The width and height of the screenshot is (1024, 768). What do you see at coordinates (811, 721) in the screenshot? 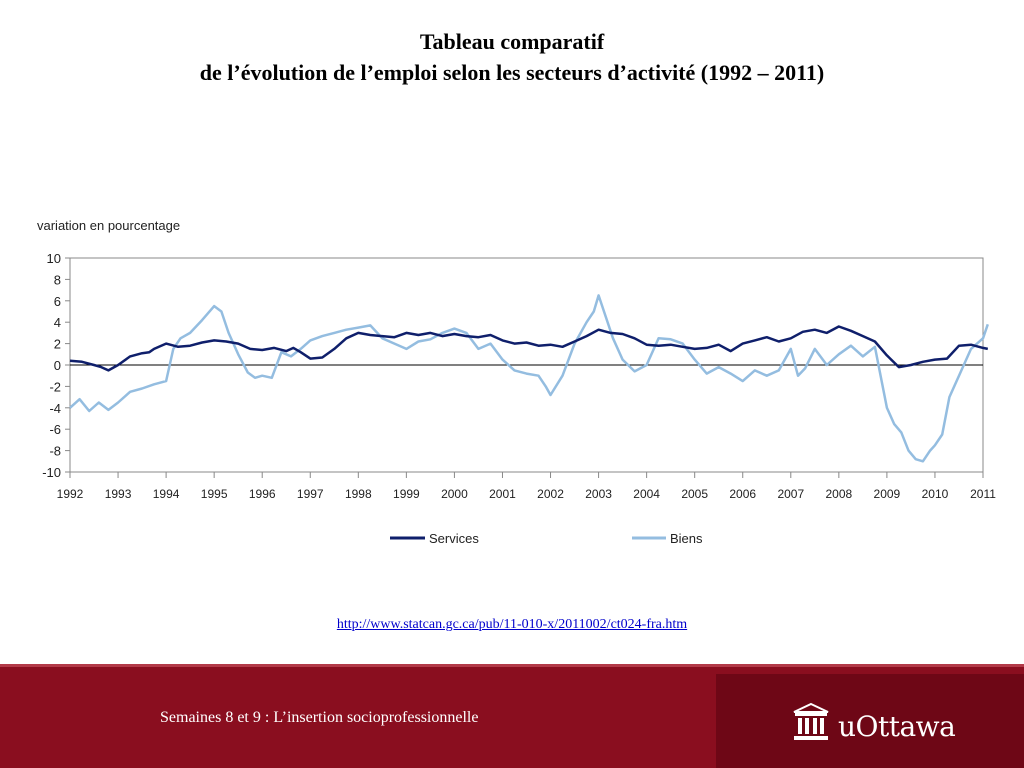
I see `university-building-icon` at bounding box center [811, 721].